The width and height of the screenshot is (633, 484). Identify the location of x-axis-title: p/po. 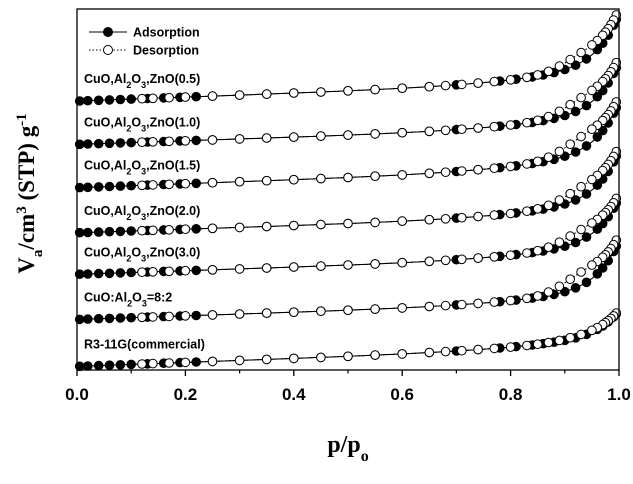
(347, 448).